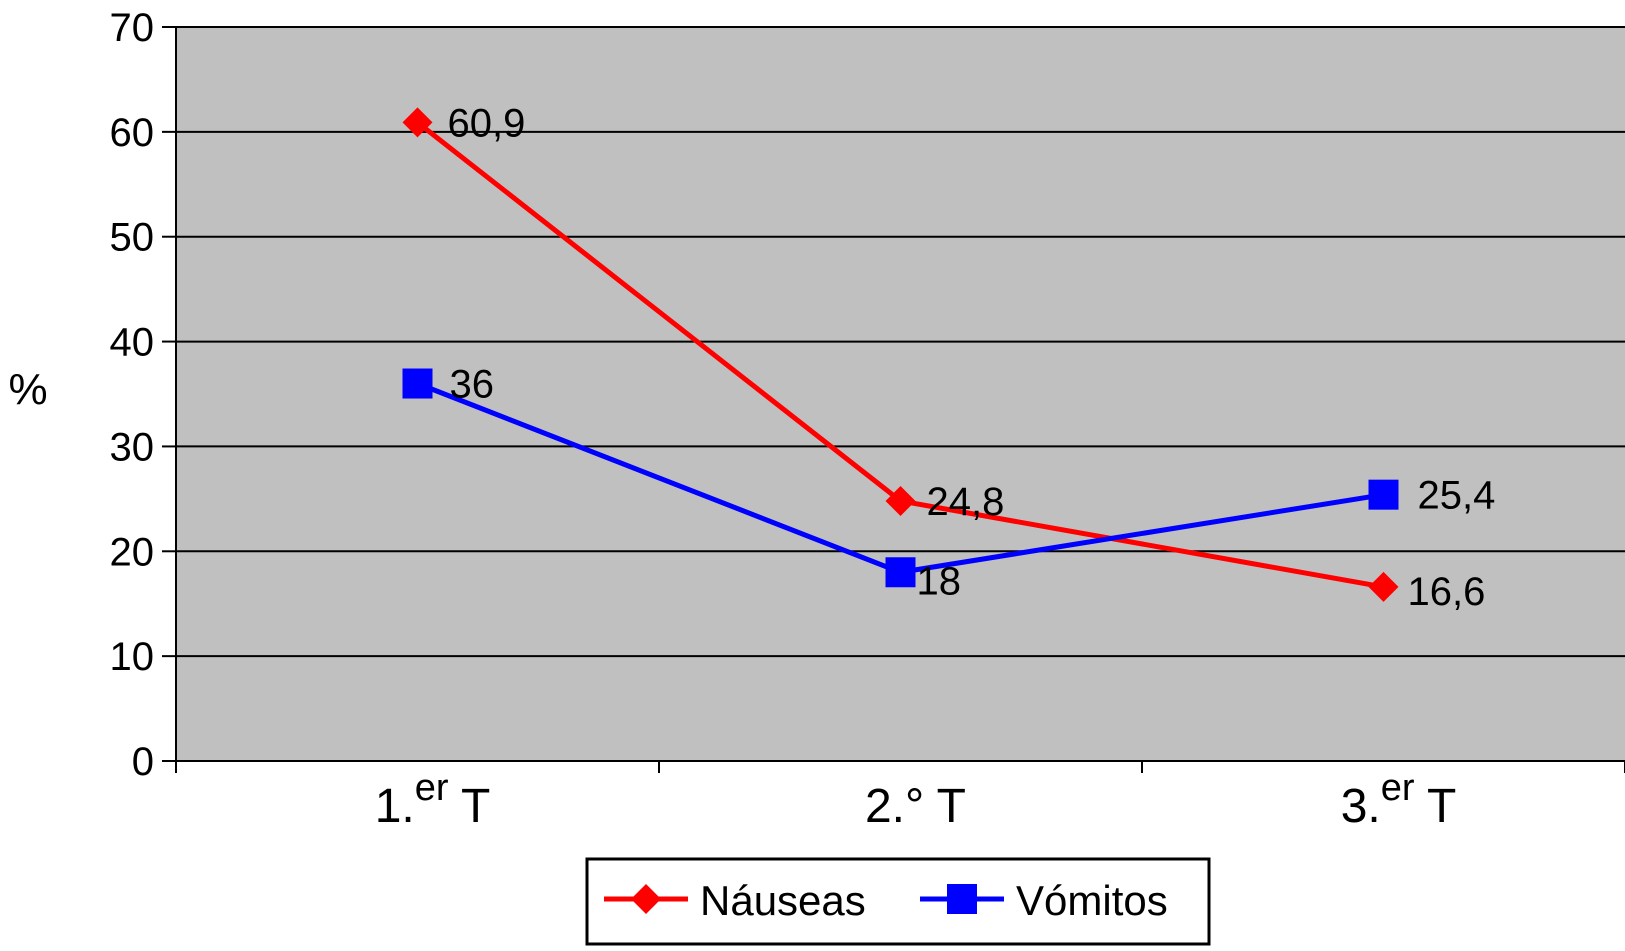 This screenshot has width=1625, height=951. I want to click on series-2-label-1: 36, so click(472, 385).